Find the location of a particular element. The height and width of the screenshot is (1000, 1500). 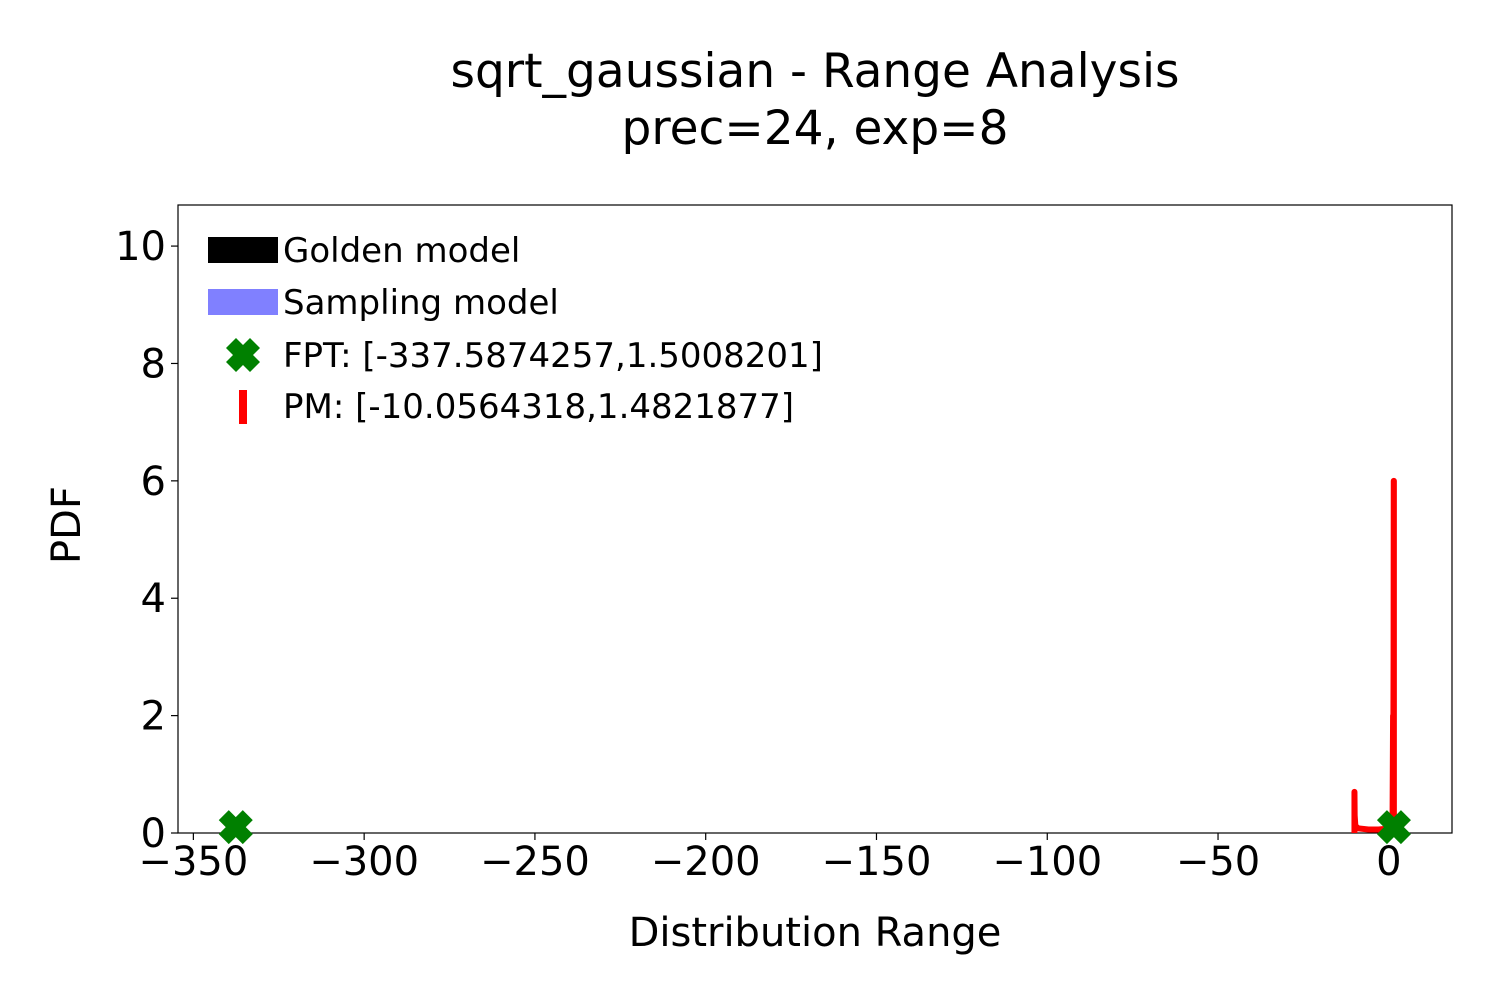

x-tick-label: −200 is located at coordinates (706, 862).